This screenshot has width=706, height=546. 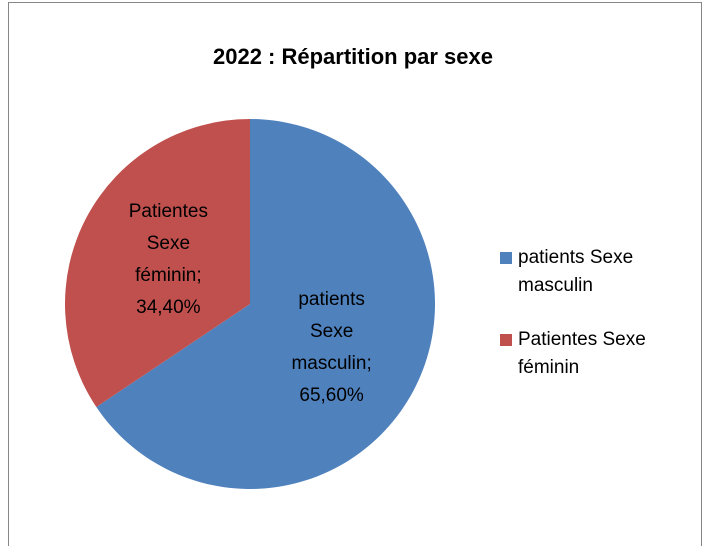 What do you see at coordinates (582, 353) in the screenshot?
I see `legend-label: Patientes Sexe féminin` at bounding box center [582, 353].